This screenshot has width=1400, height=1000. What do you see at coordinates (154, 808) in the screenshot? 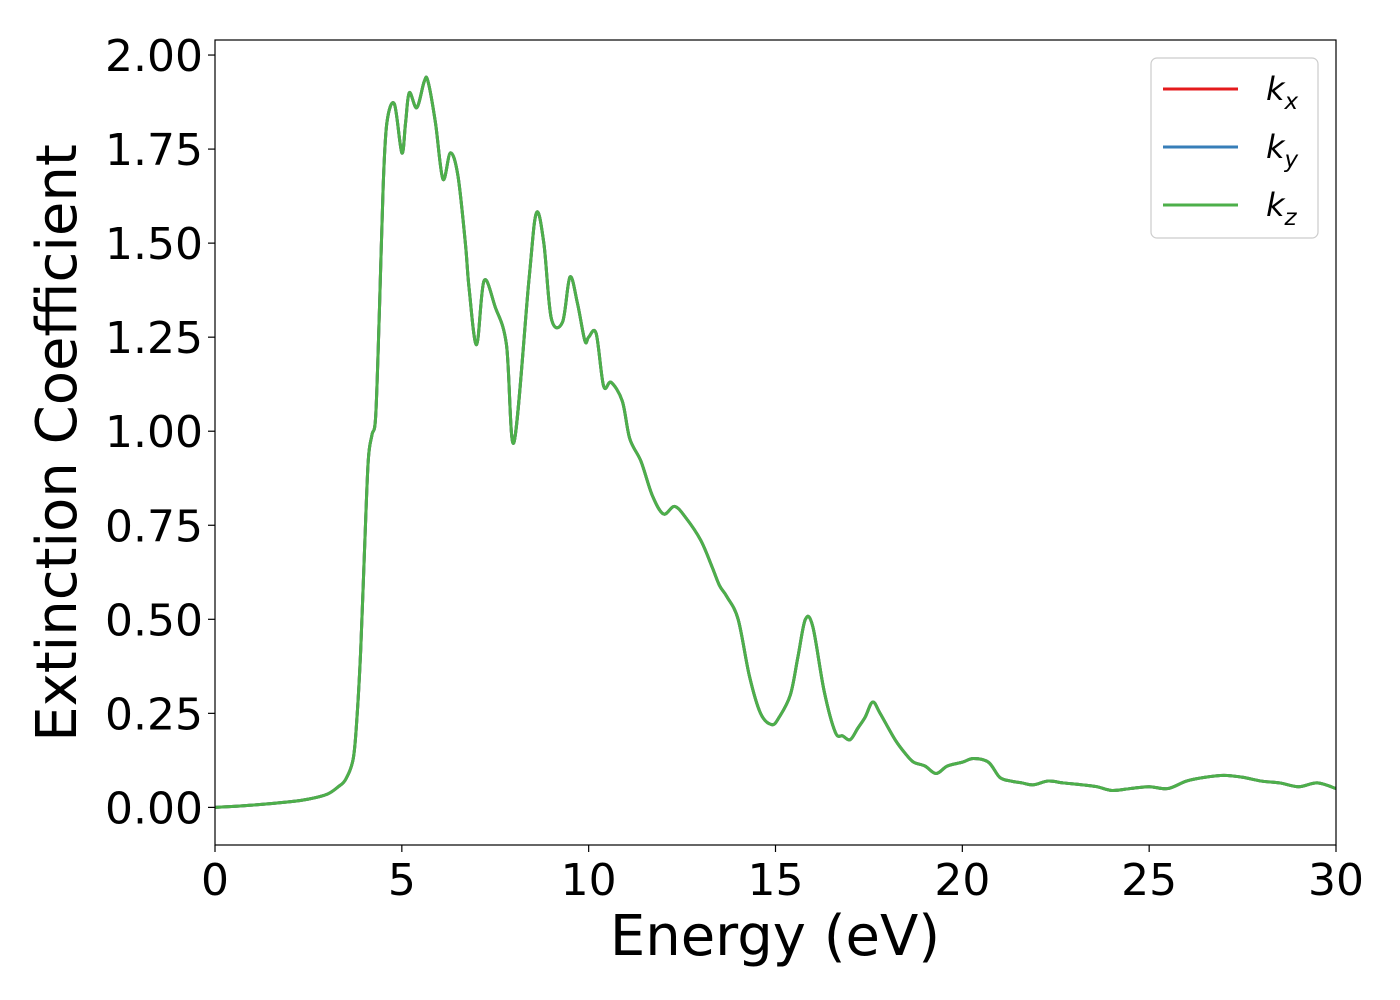
I see `y-tick-label: 0.00` at bounding box center [154, 808].